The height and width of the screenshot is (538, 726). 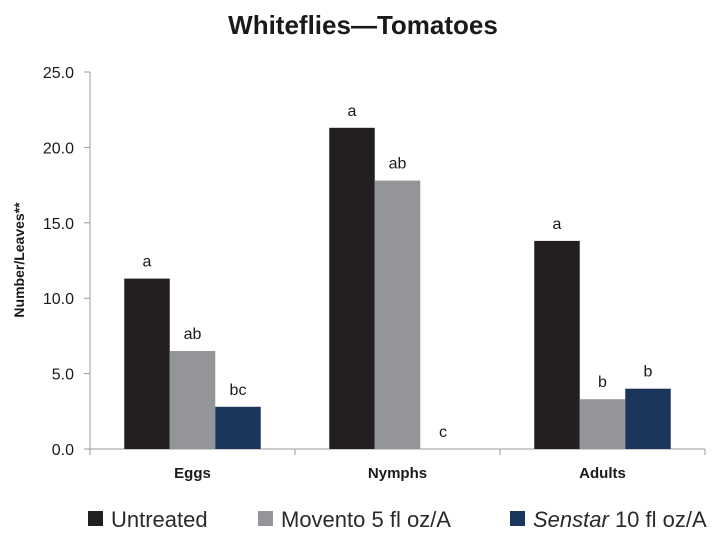 I want to click on legend-label: Untreated, so click(x=159, y=519).